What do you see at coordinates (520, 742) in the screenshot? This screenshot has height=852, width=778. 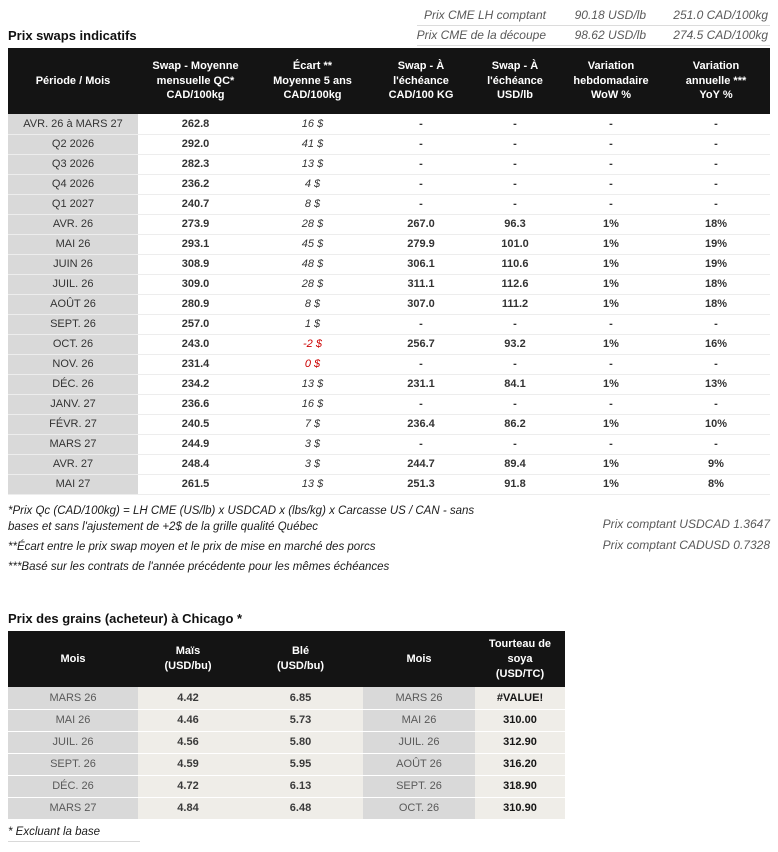 I see `soymeal-price-cell: 312.90` at bounding box center [520, 742].